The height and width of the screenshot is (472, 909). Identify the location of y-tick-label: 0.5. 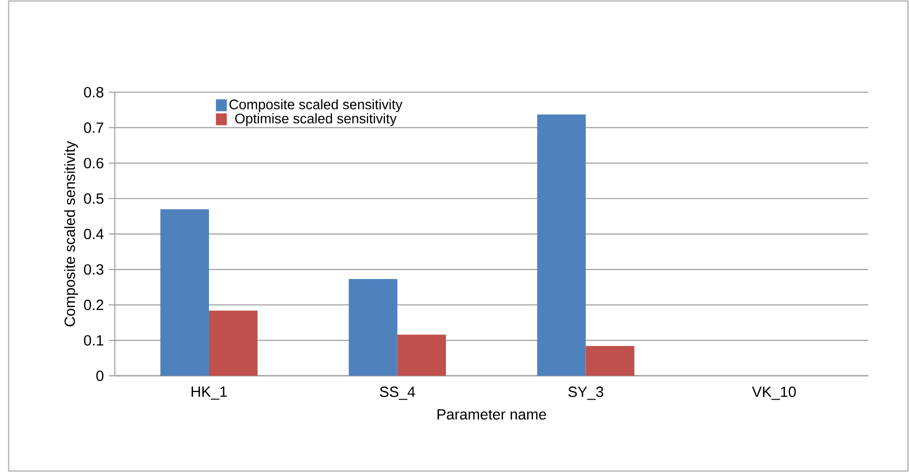
(94, 198).